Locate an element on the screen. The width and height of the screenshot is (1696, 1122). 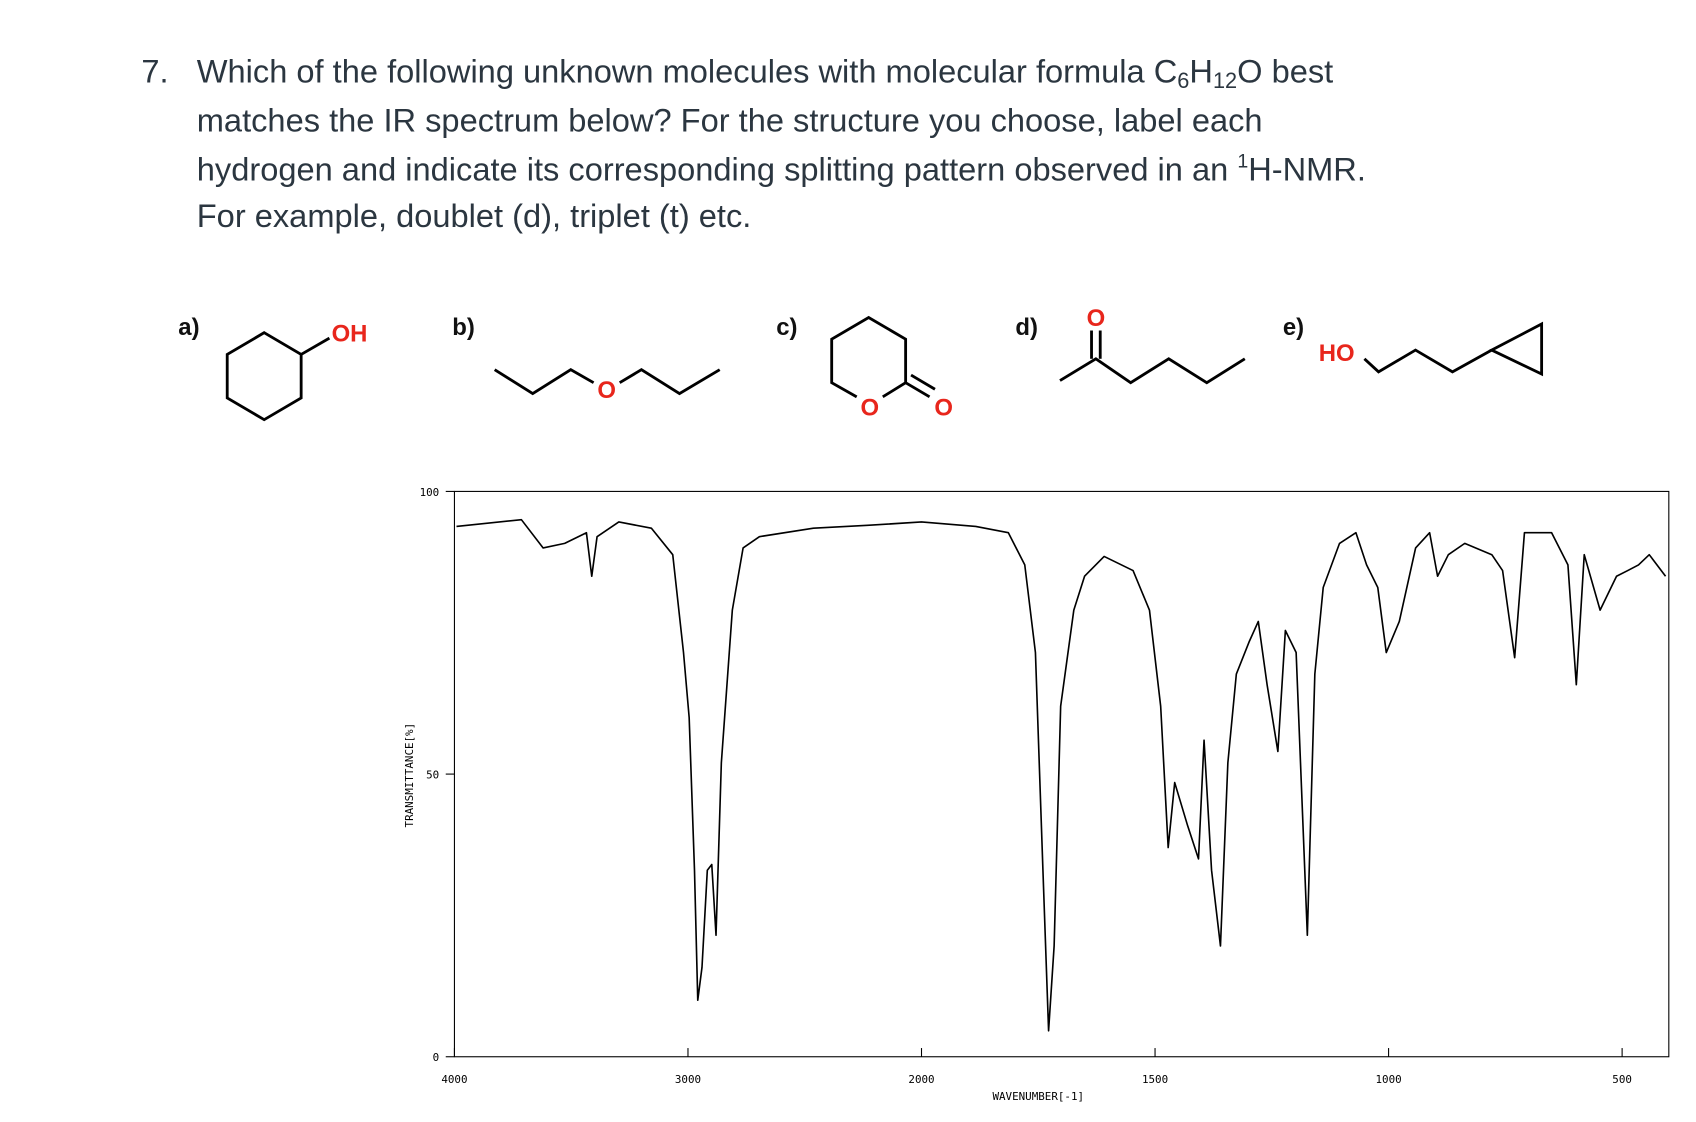
y-tick-label: 100 is located at coordinates (430, 492).